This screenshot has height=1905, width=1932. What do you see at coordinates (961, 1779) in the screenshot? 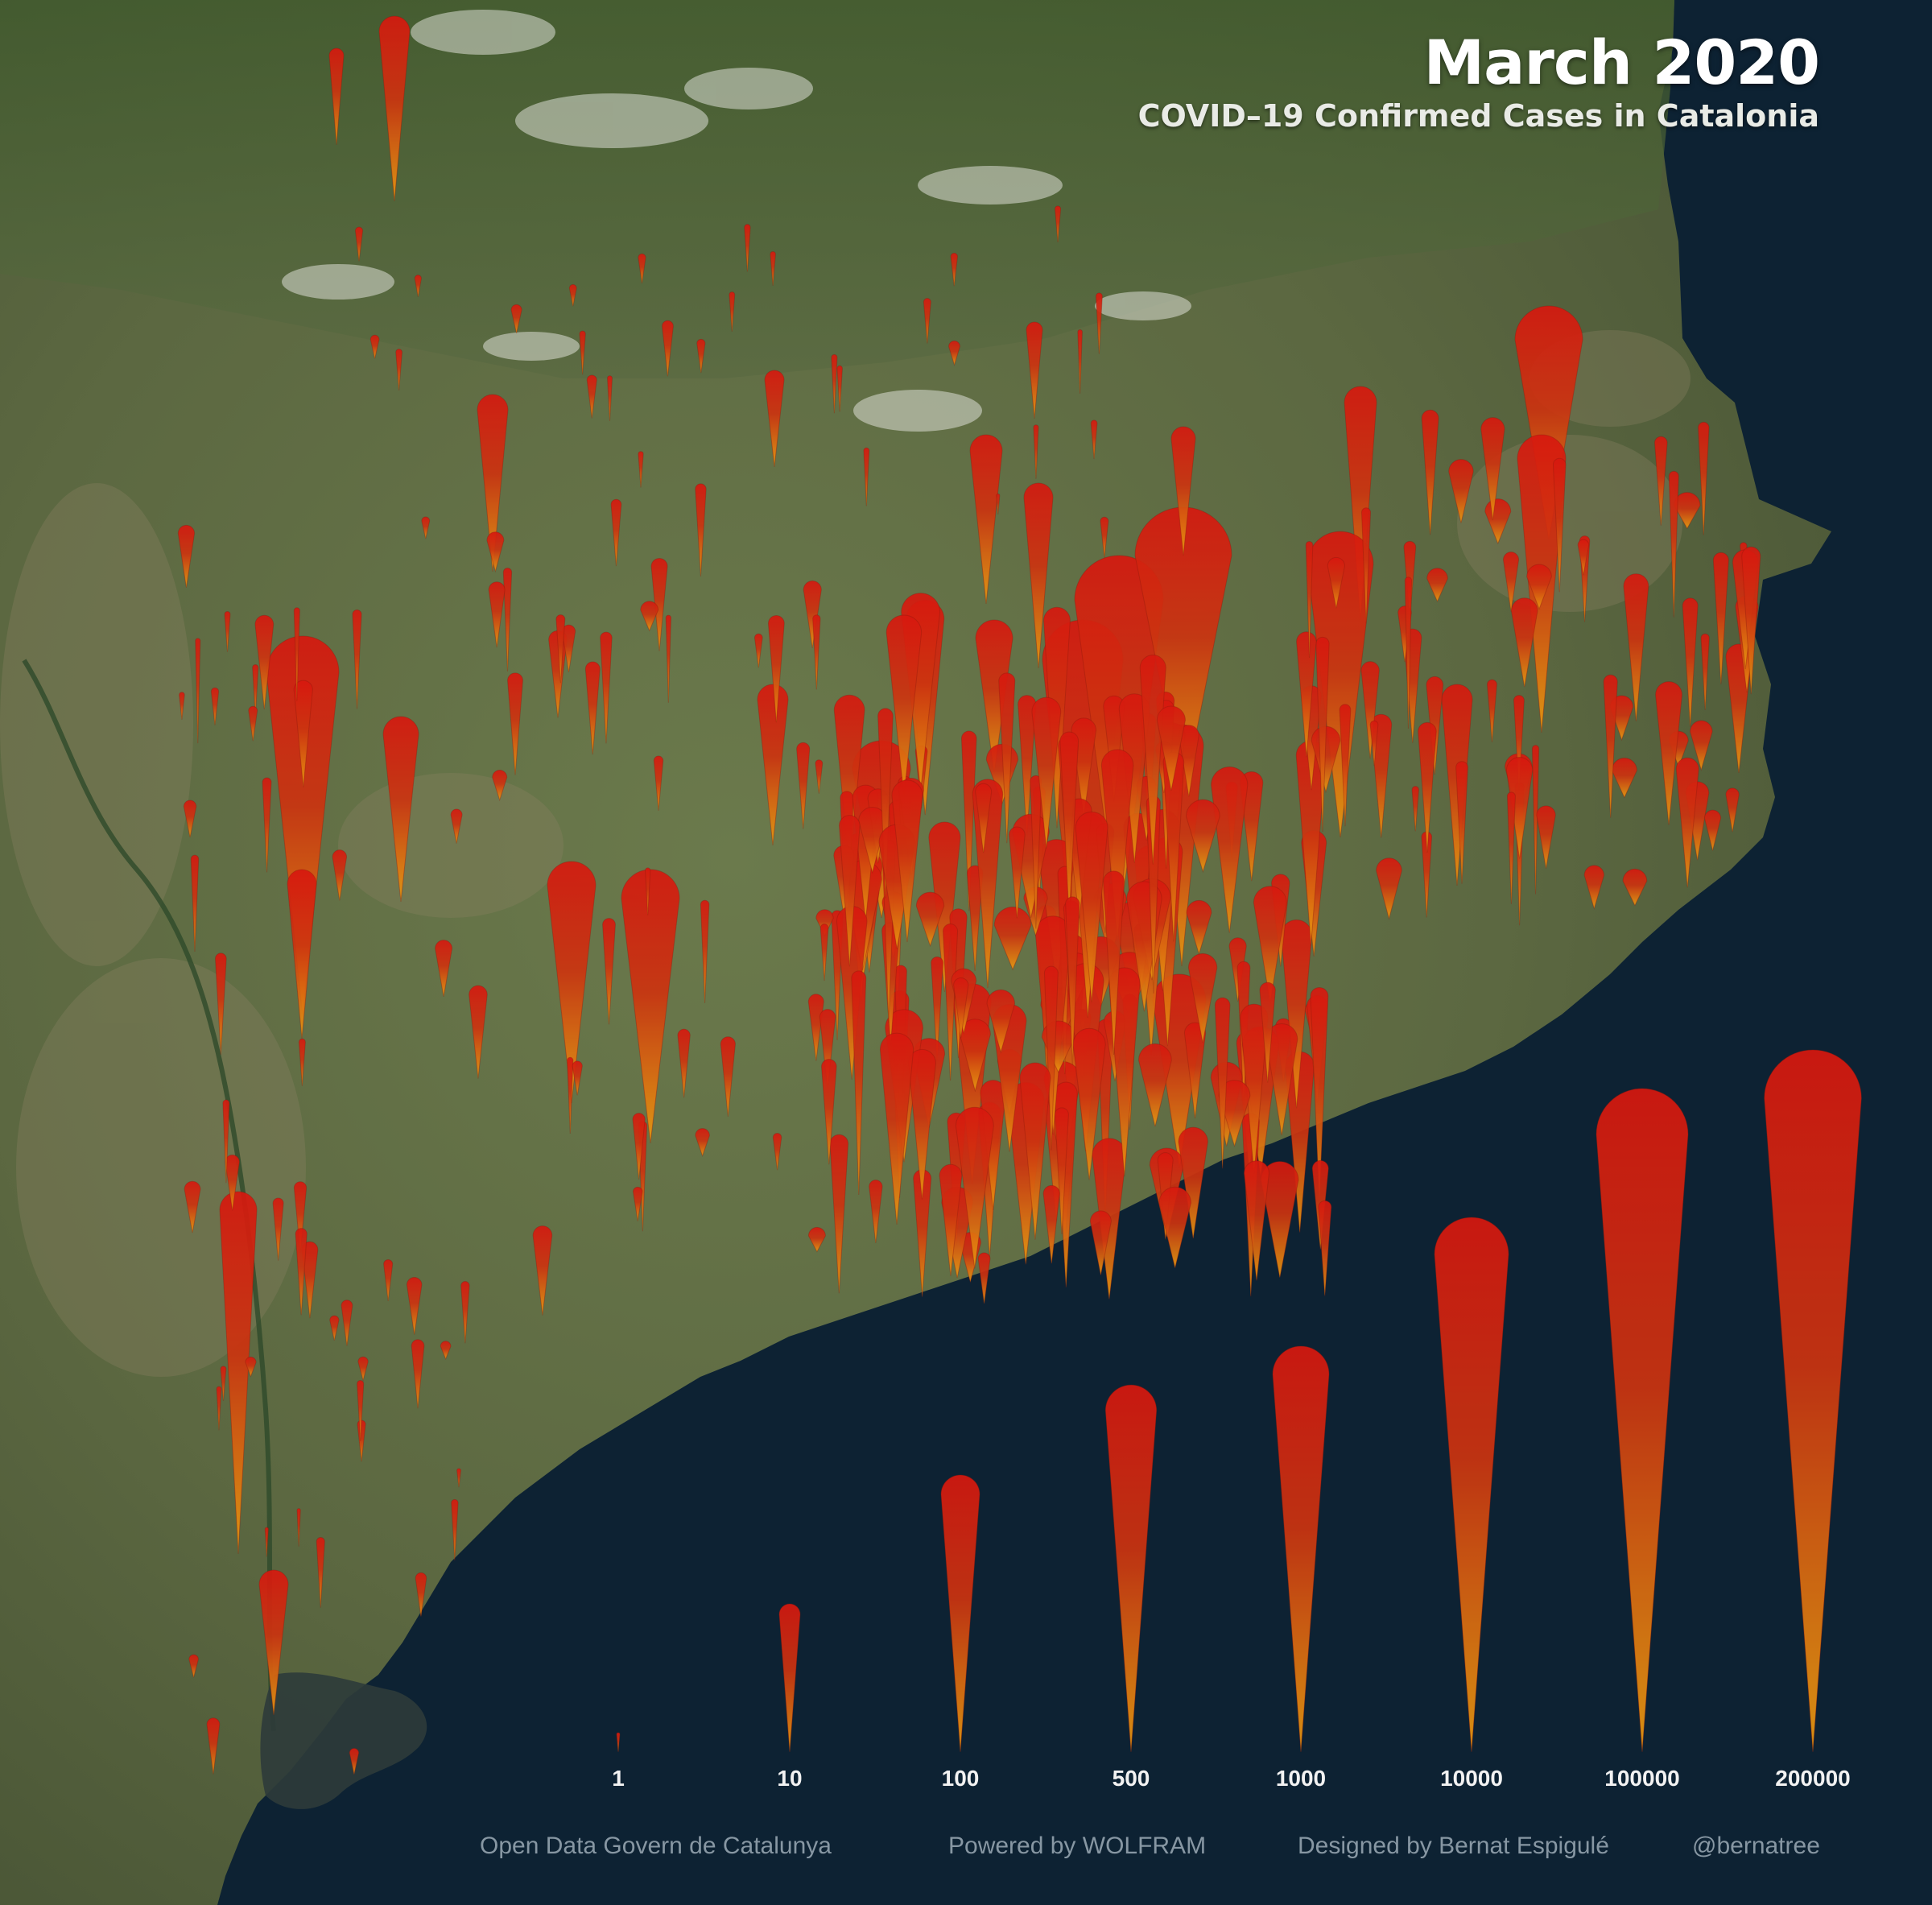
I see `legend-label: 100` at bounding box center [961, 1779].